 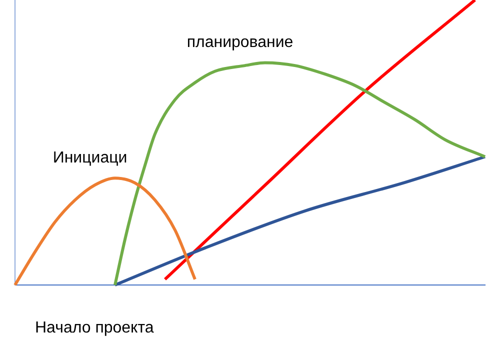 I want to click on series-label: планирование, so click(x=240, y=43).